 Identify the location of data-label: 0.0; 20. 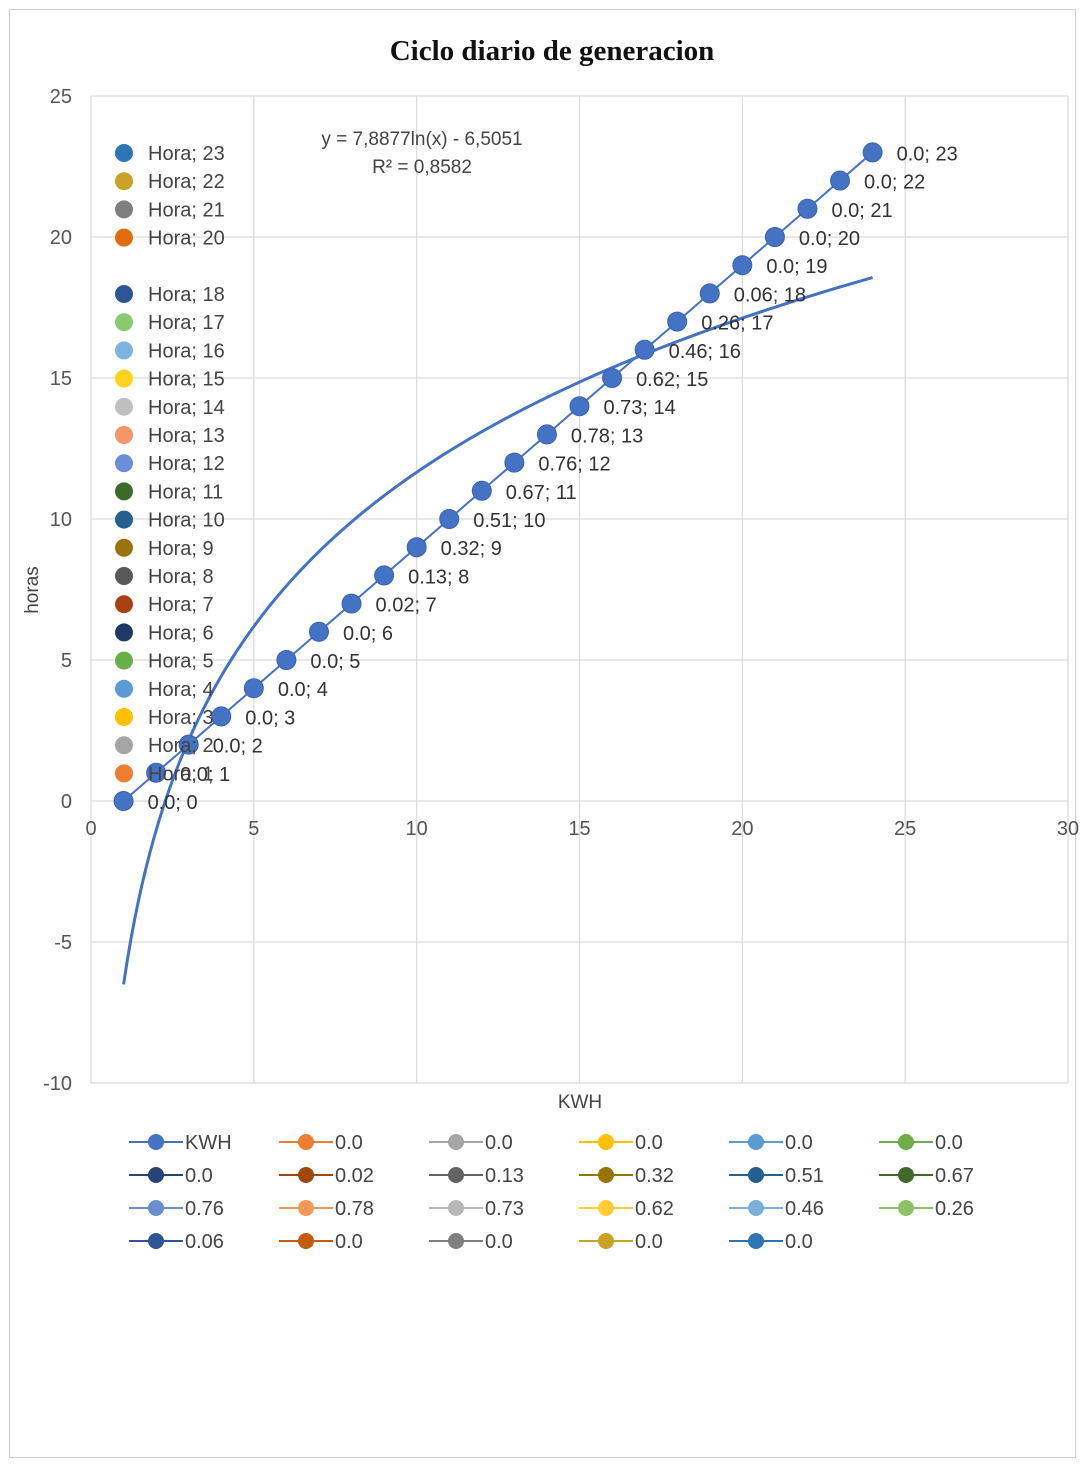
(829, 239).